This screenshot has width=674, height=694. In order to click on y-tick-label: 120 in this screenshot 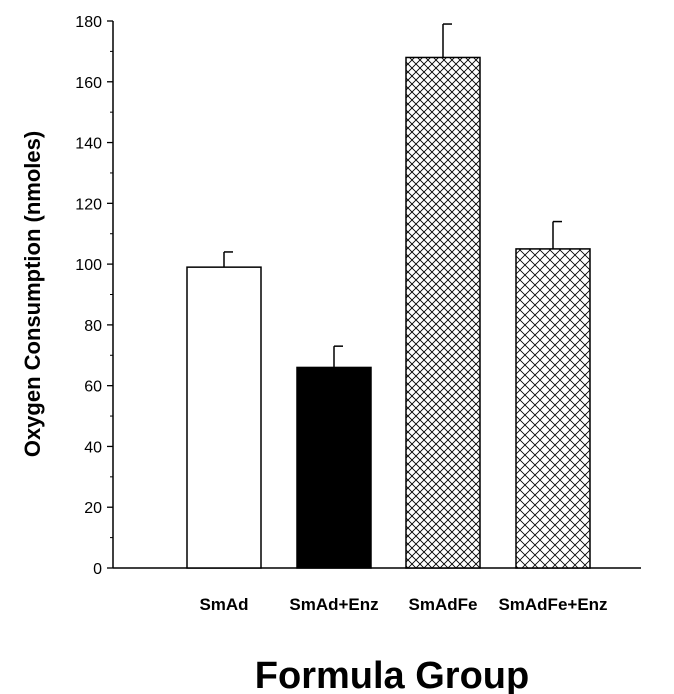, I will do `click(88, 204)`.